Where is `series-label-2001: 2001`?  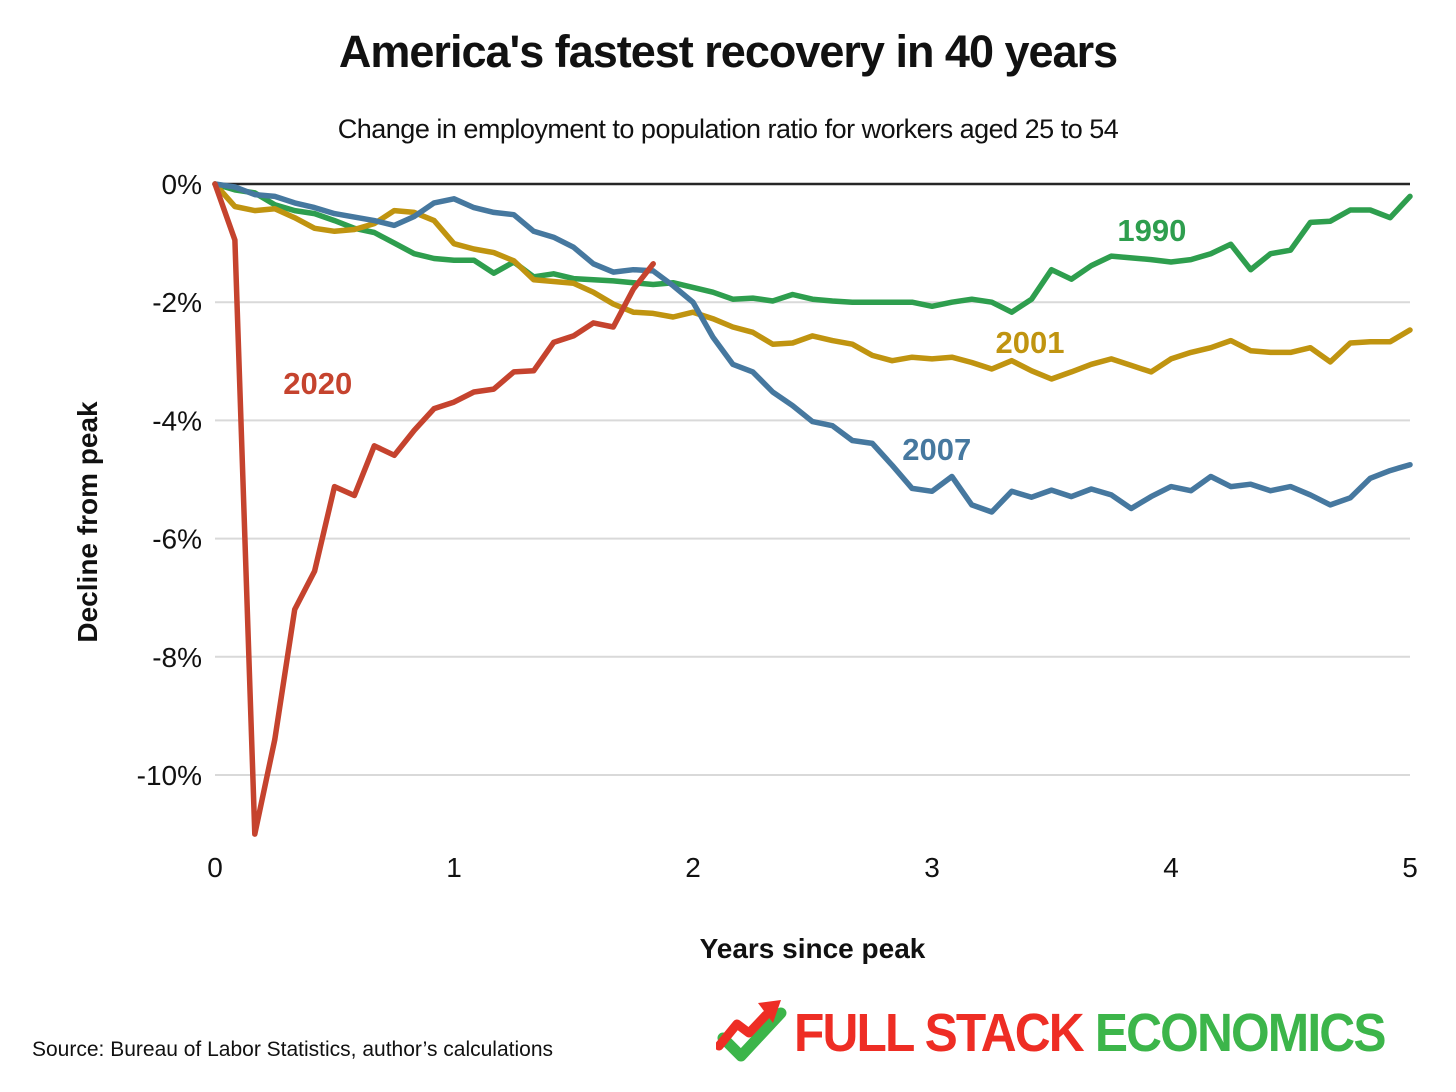 series-label-2001: 2001 is located at coordinates (1030, 342).